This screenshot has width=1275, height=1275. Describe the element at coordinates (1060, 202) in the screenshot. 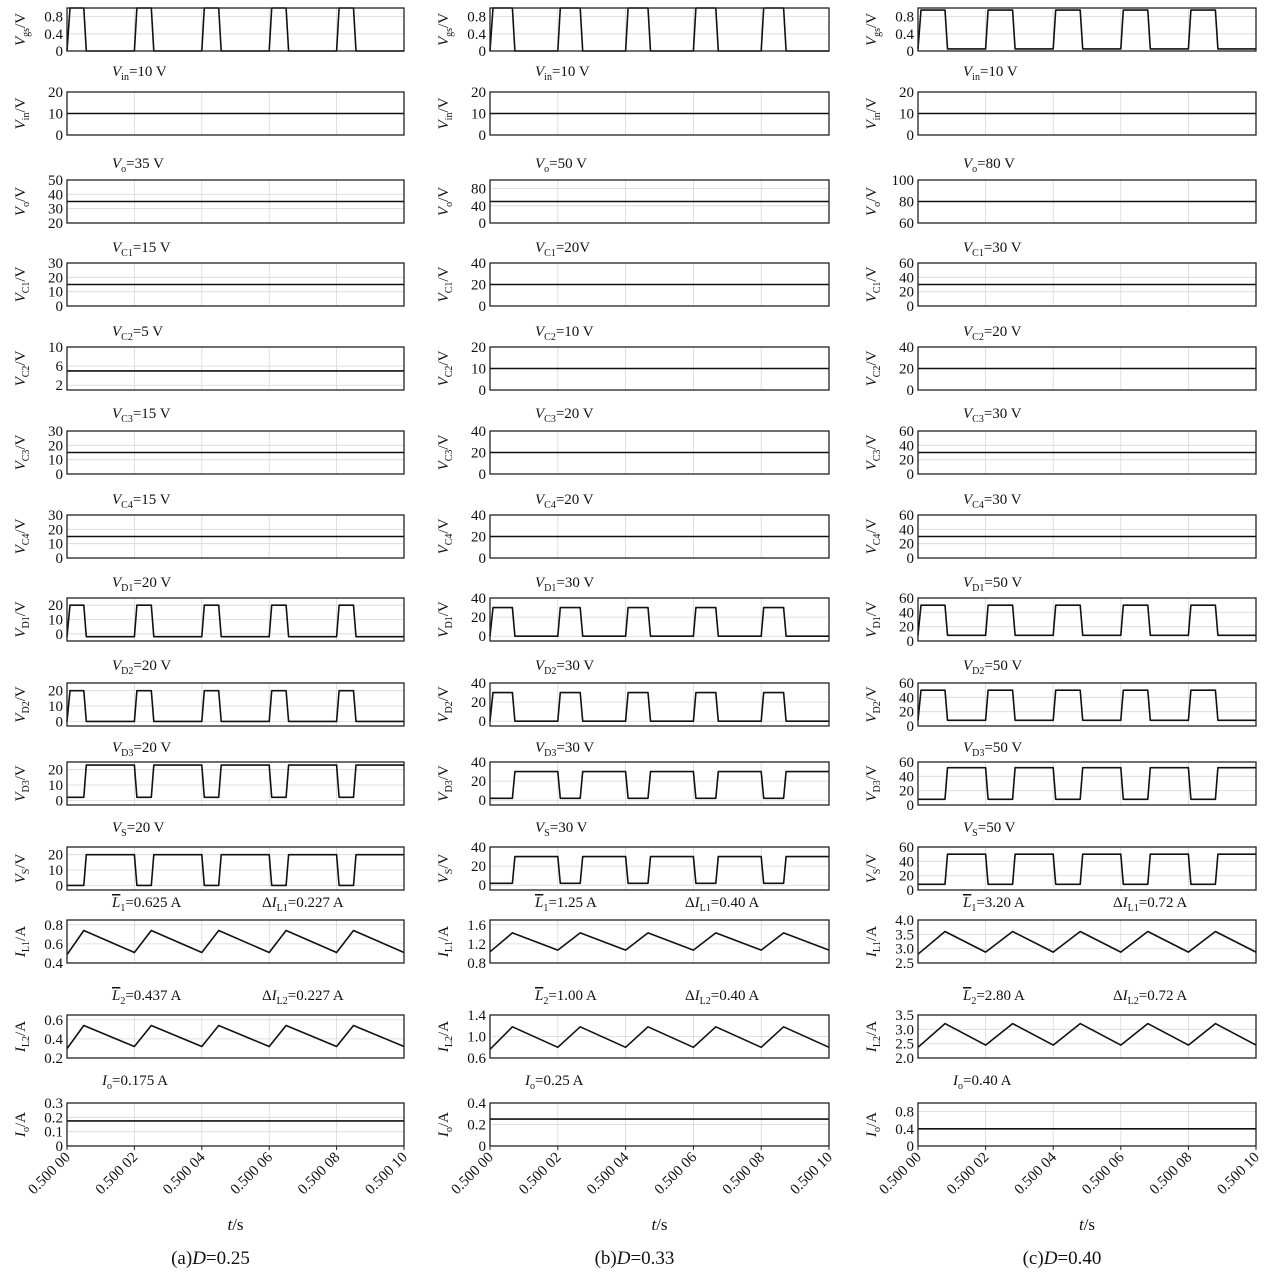

I see `panel-vo-v: 100 80 60 Vo/V` at that location.